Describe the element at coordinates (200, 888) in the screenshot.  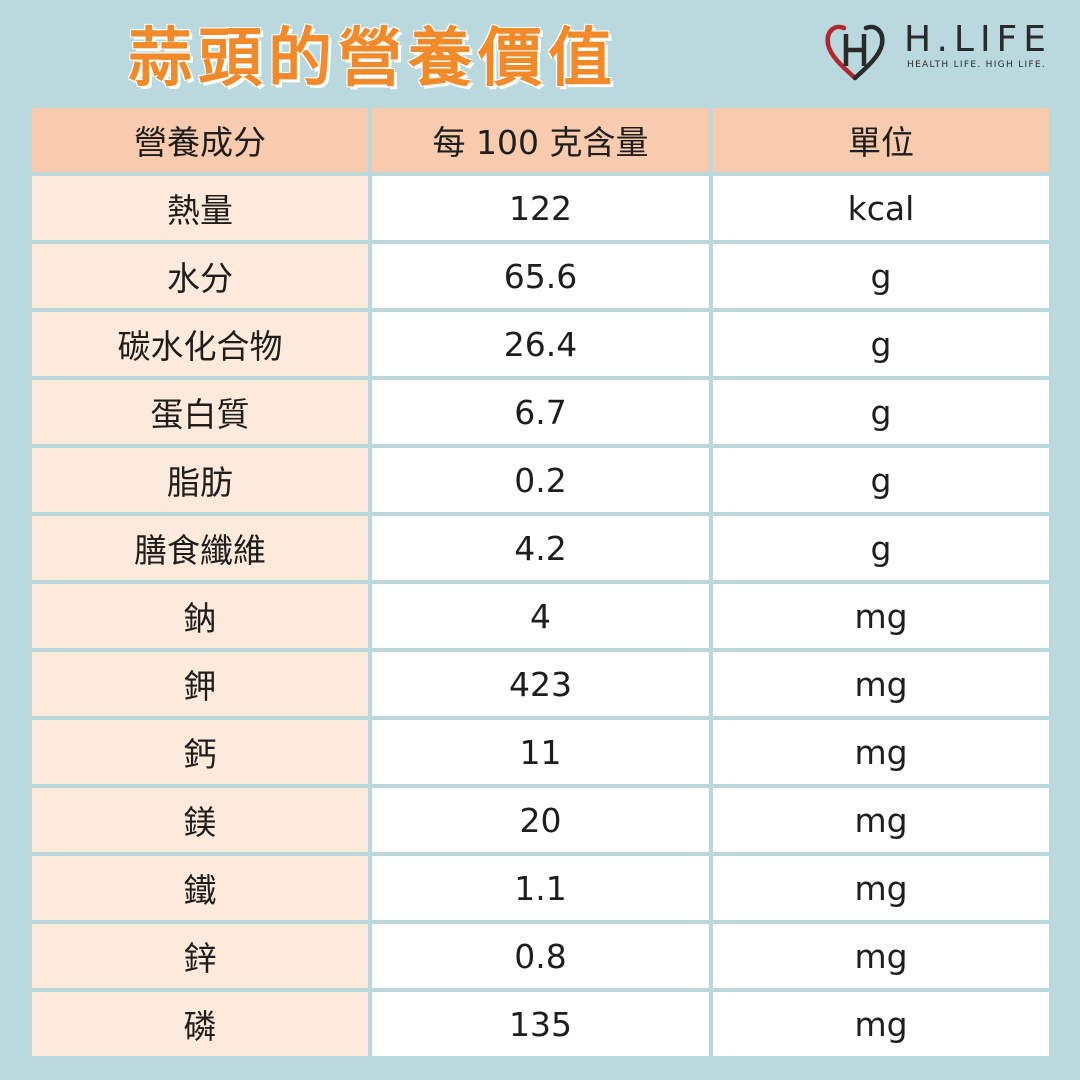
I see `nutrient-name: 鐵` at that location.